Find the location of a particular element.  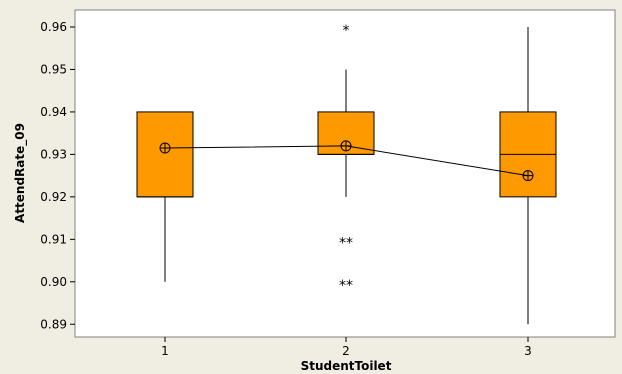

y-axis-title: AttendRate_09 is located at coordinates (20, 173).